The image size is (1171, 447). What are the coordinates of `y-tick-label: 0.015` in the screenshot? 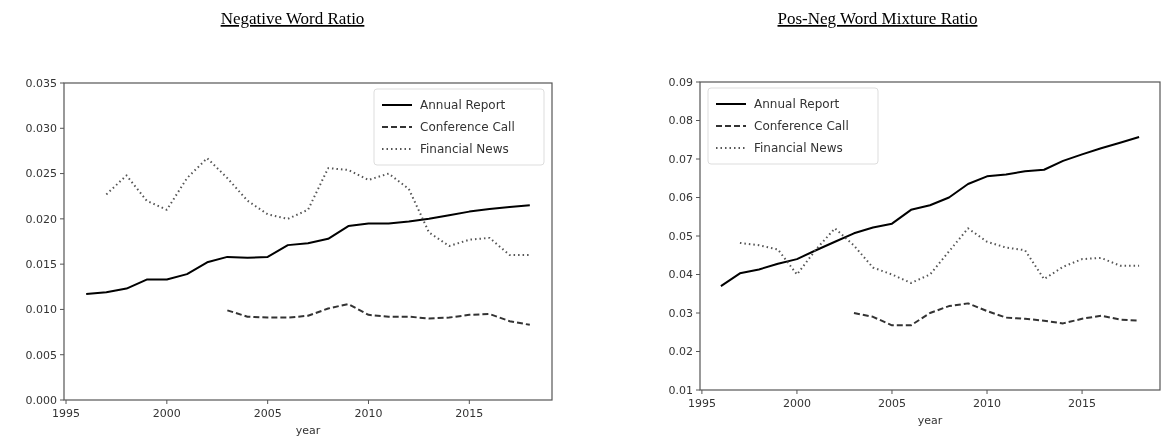 It's located at (41, 264).